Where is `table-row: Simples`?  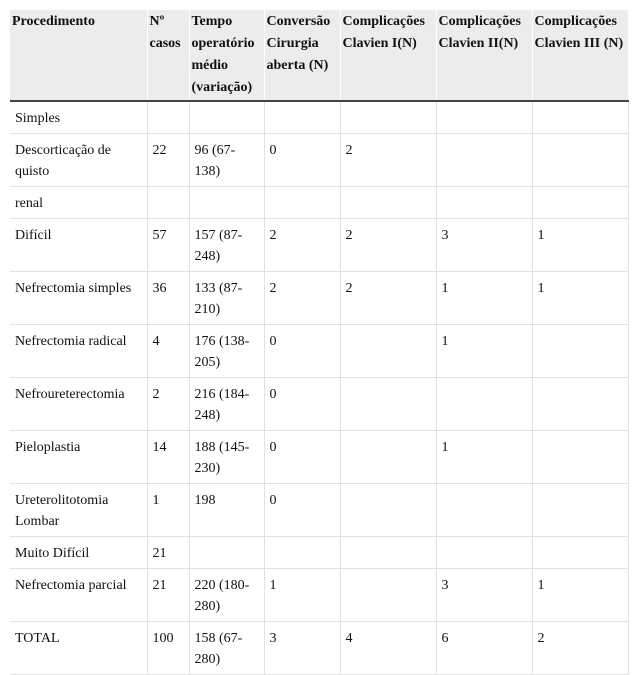 table-row: Simples is located at coordinates (319, 117).